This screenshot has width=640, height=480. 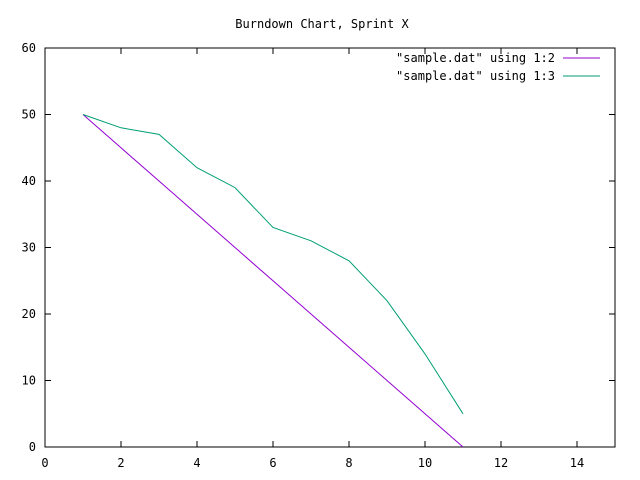 What do you see at coordinates (29, 248) in the screenshot?
I see `y-tick-label: 30` at bounding box center [29, 248].